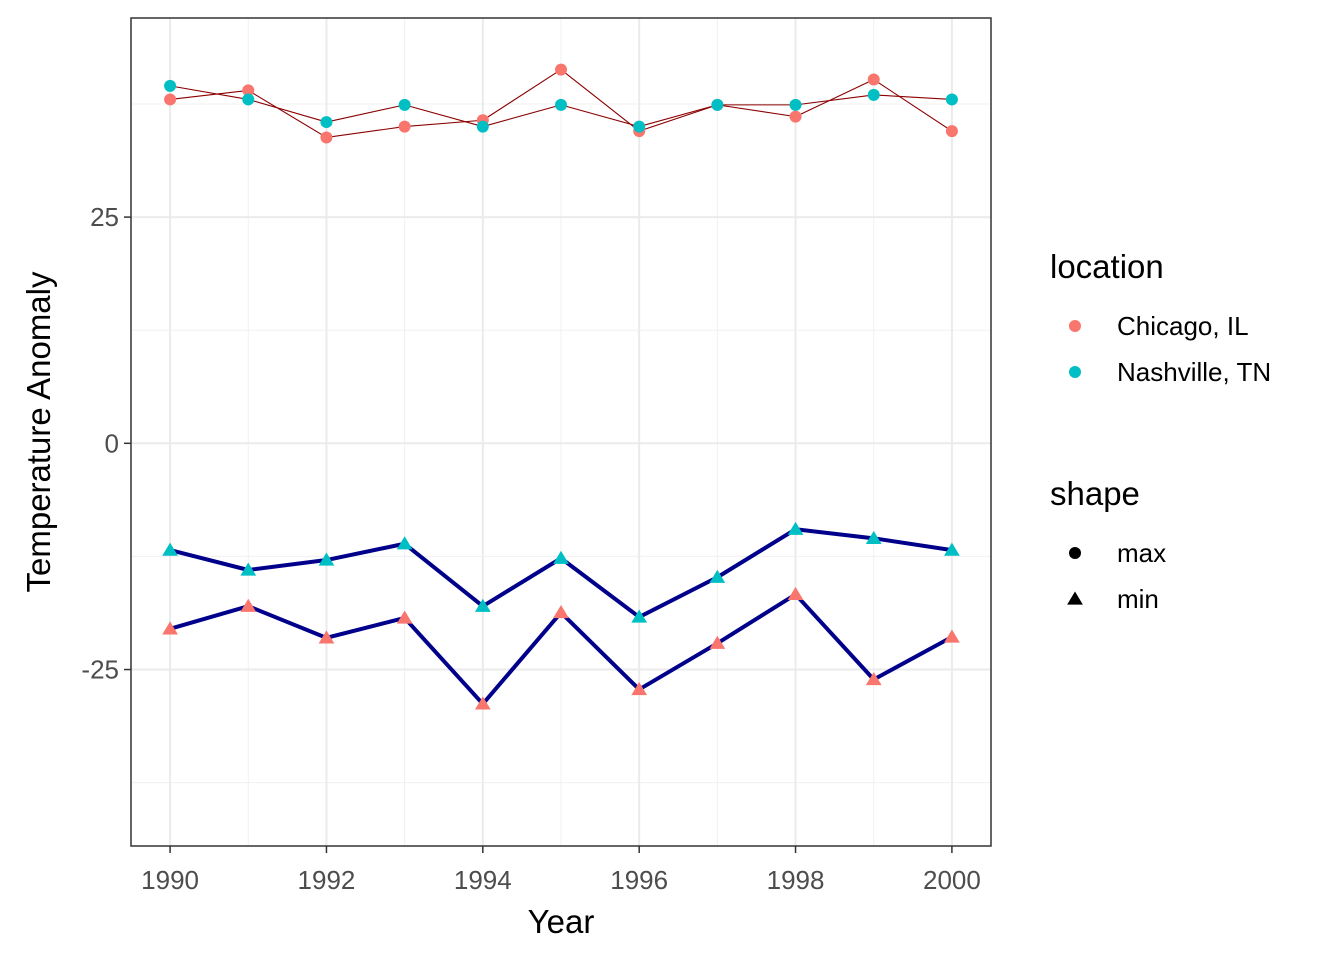  Describe the element at coordinates (100, 670) in the screenshot. I see `y-tick-label: -25` at that location.